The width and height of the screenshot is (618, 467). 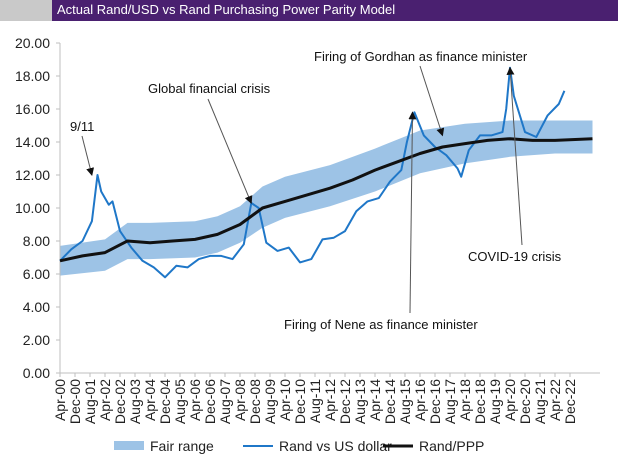 What do you see at coordinates (345, 401) in the screenshot?
I see `x-tick-label: Dec-12` at bounding box center [345, 401].